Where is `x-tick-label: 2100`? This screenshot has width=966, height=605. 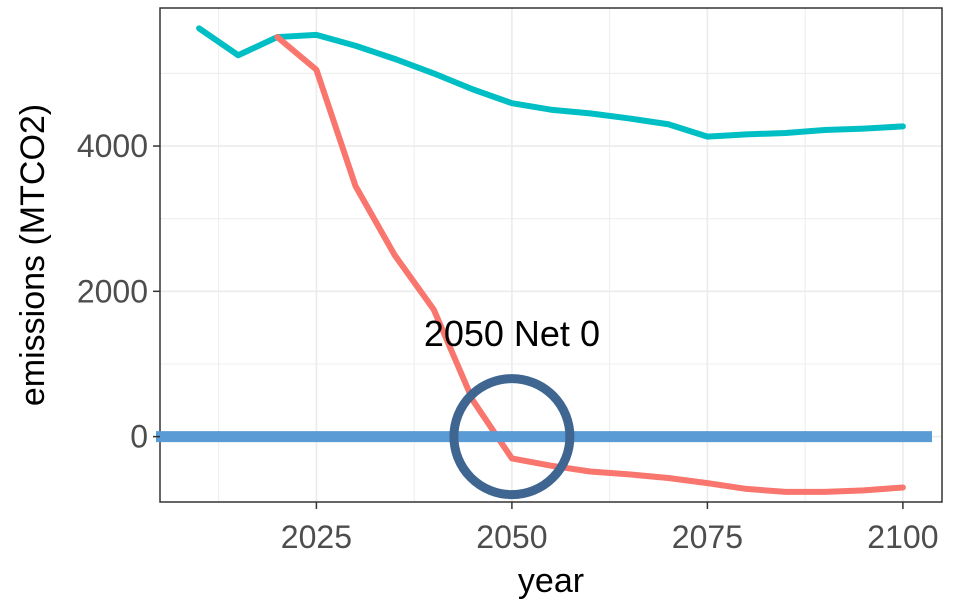
x-tick-label: 2100 is located at coordinates (902, 537).